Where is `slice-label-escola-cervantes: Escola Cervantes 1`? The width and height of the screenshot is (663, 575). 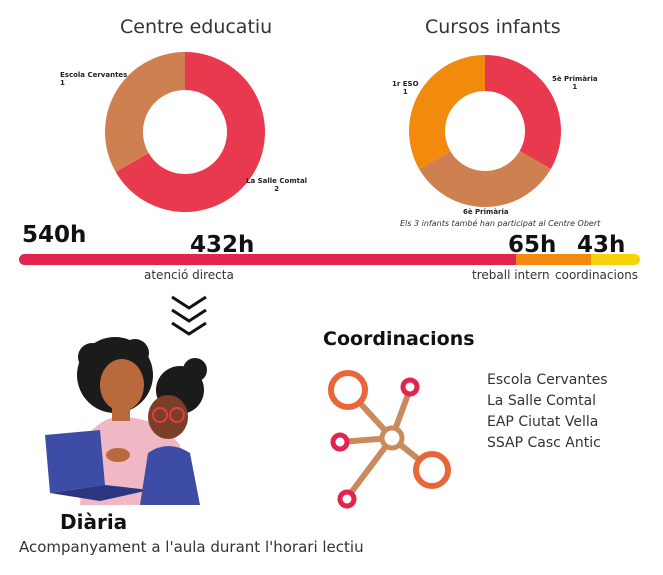 slice-label-escola-cervantes: Escola Cervantes 1 is located at coordinates (93, 79).